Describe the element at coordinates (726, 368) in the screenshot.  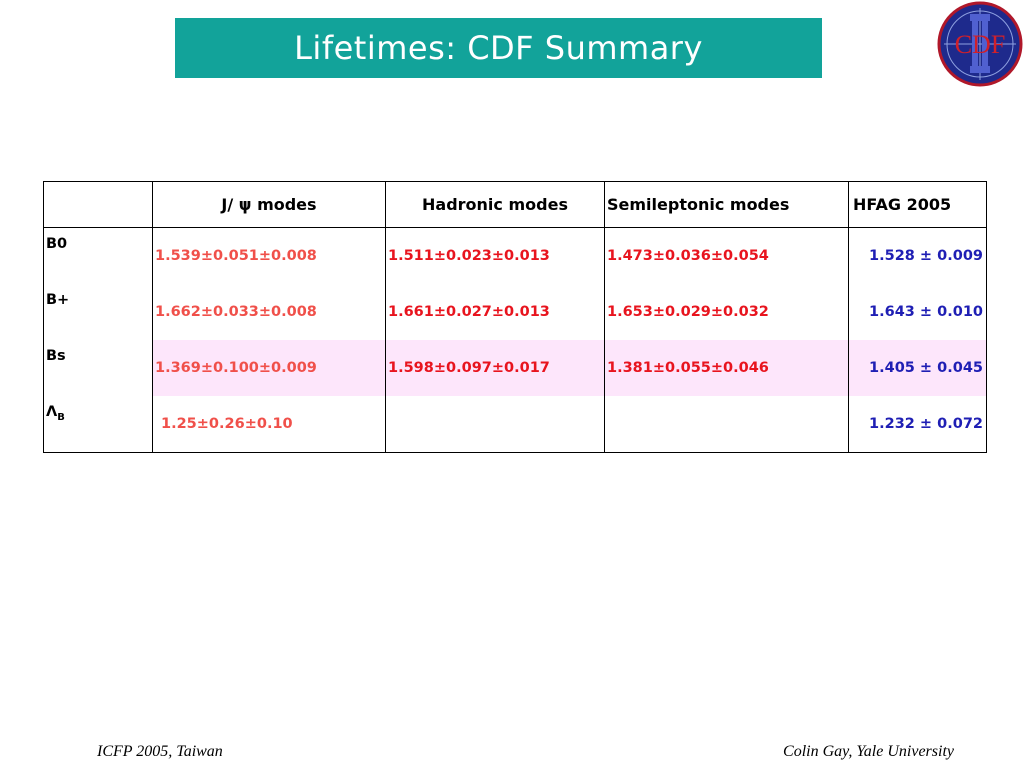
I see `cell-semileptonic: 1.381±0.055±0.046` at that location.